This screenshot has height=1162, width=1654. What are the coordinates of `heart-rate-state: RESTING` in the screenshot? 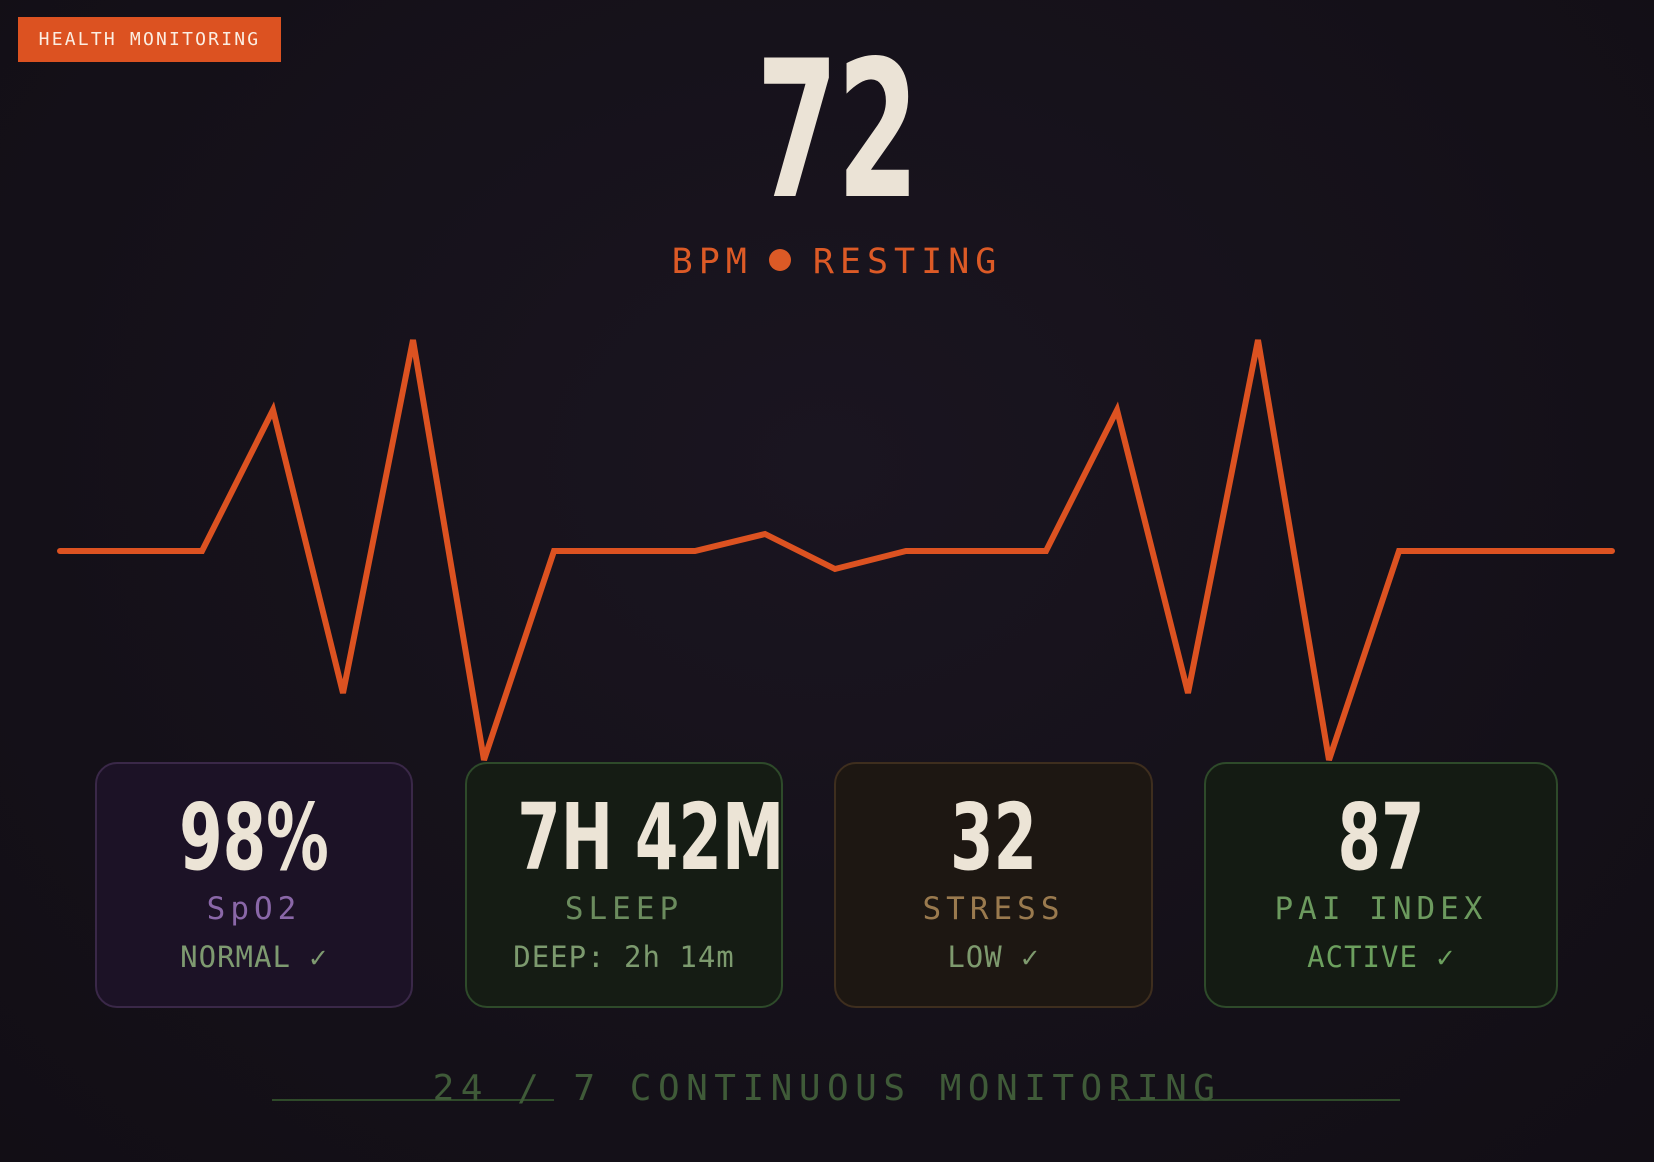 It's located at (907, 262).